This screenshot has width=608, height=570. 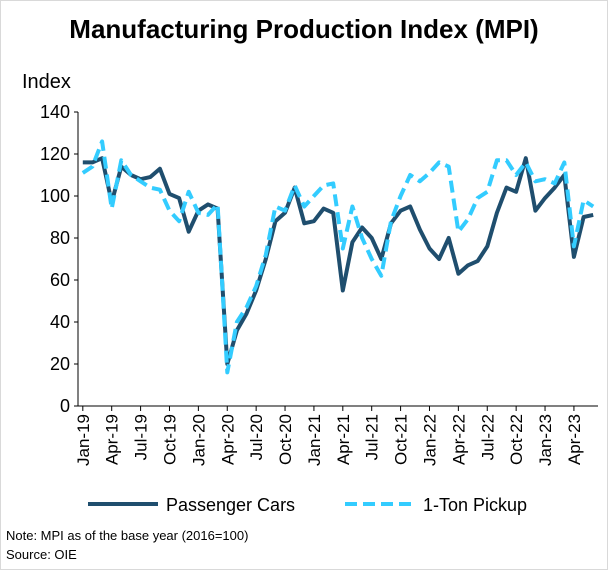 I want to click on x-tick-label: Jul-22, so click(x=487, y=437).